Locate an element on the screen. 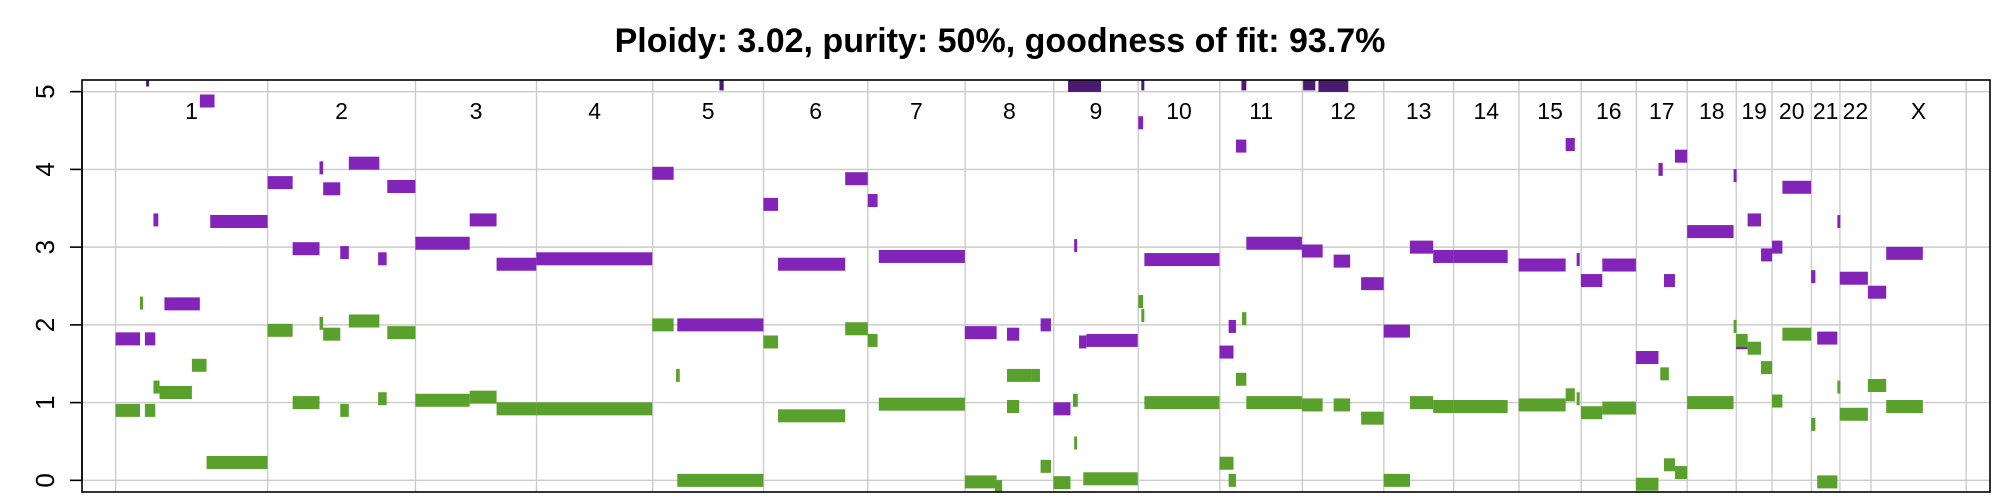 This screenshot has height=500, width=2000. y-tick-label: 0 is located at coordinates (45, 480).